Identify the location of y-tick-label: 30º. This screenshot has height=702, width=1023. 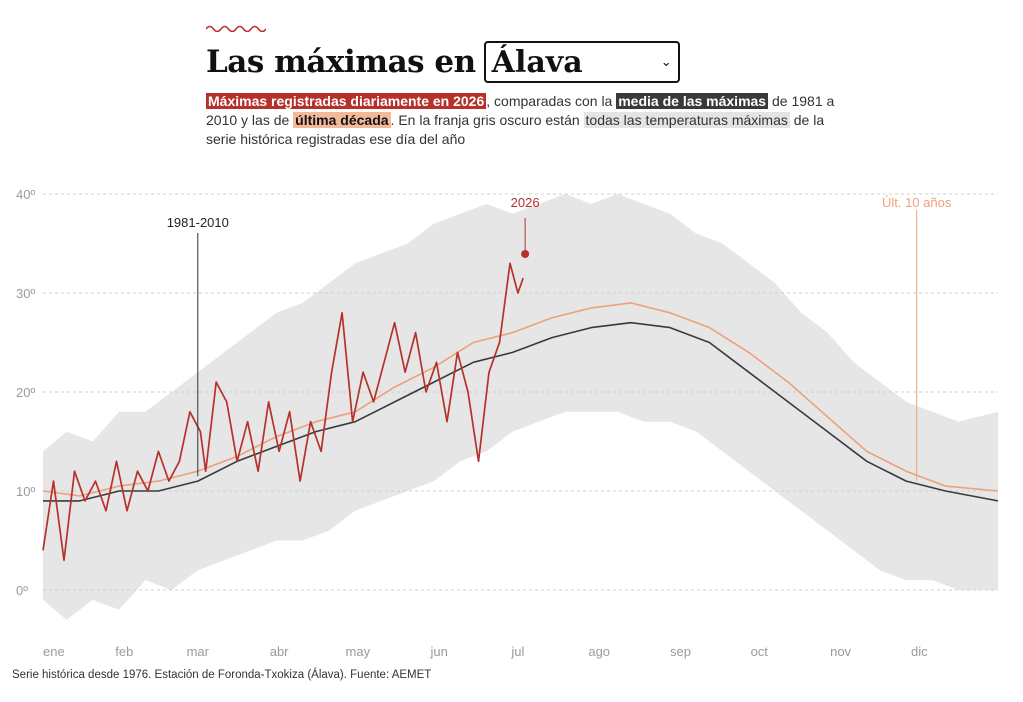
(25, 293).